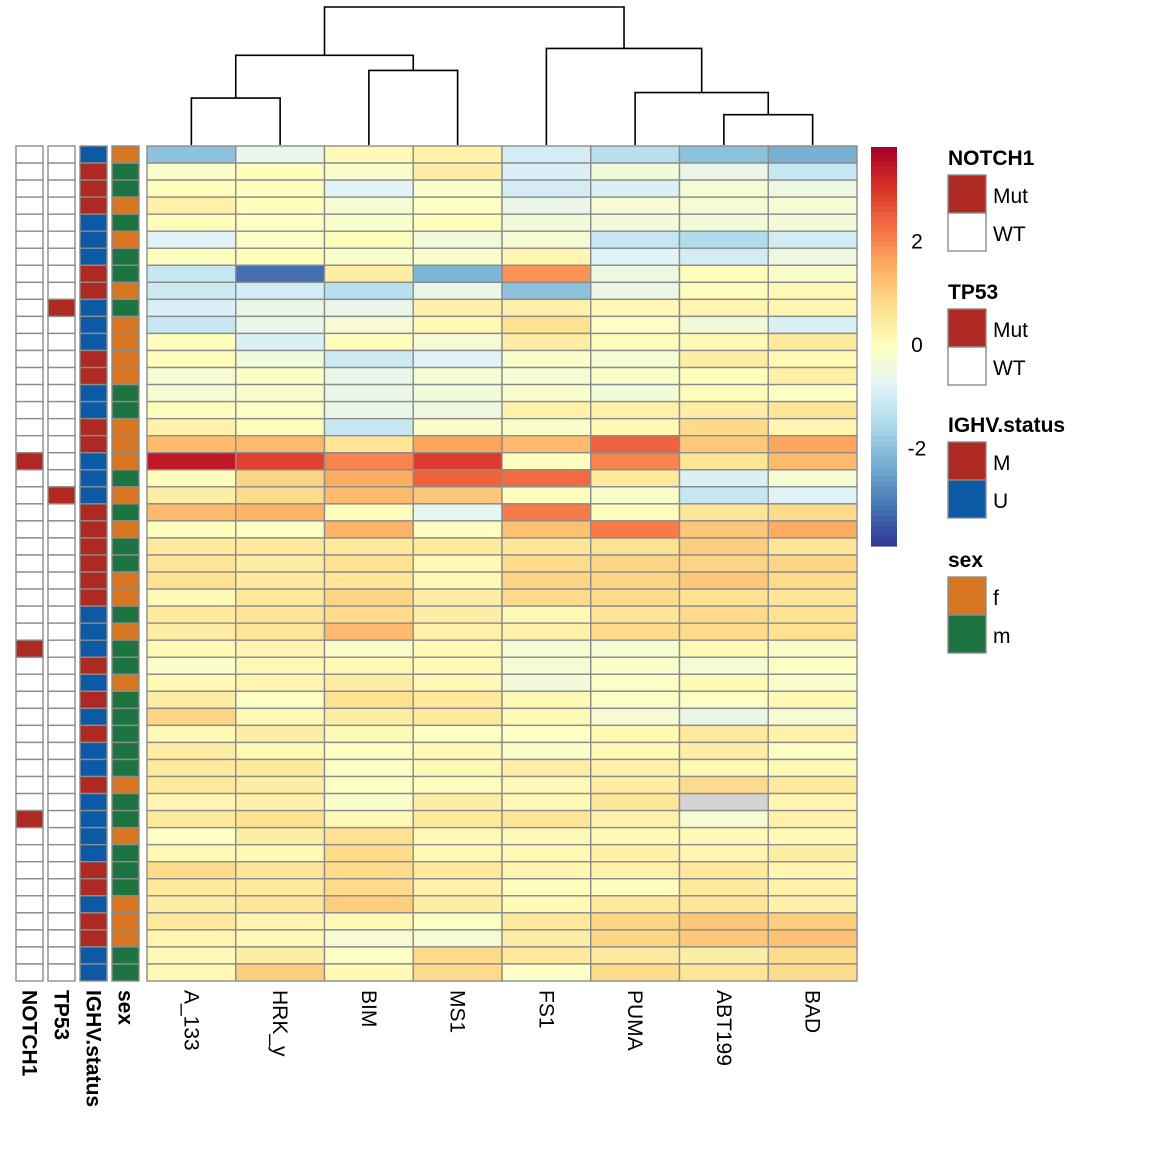 Image resolution: width=1152 pixels, height=1152 pixels. Describe the element at coordinates (1002, 636) in the screenshot. I see `legend-item-label: m` at that location.